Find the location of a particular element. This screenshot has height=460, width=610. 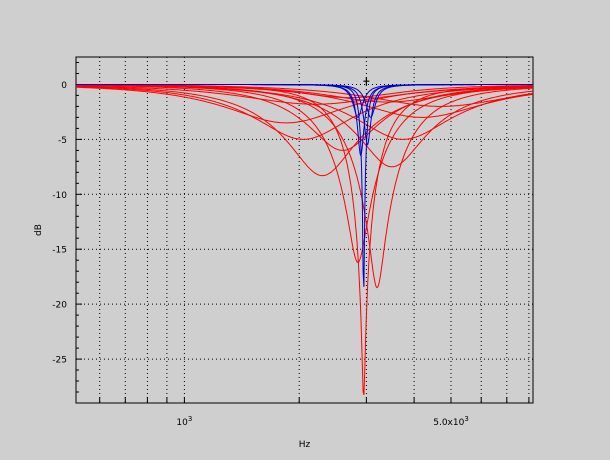

tick-label-y: -5 is located at coordinates (62, 141).